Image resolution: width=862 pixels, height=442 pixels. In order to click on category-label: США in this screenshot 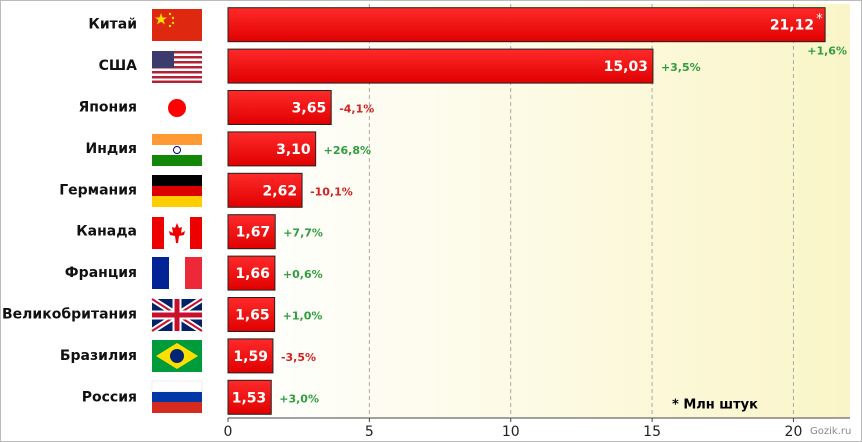, I will do `click(118, 66)`.